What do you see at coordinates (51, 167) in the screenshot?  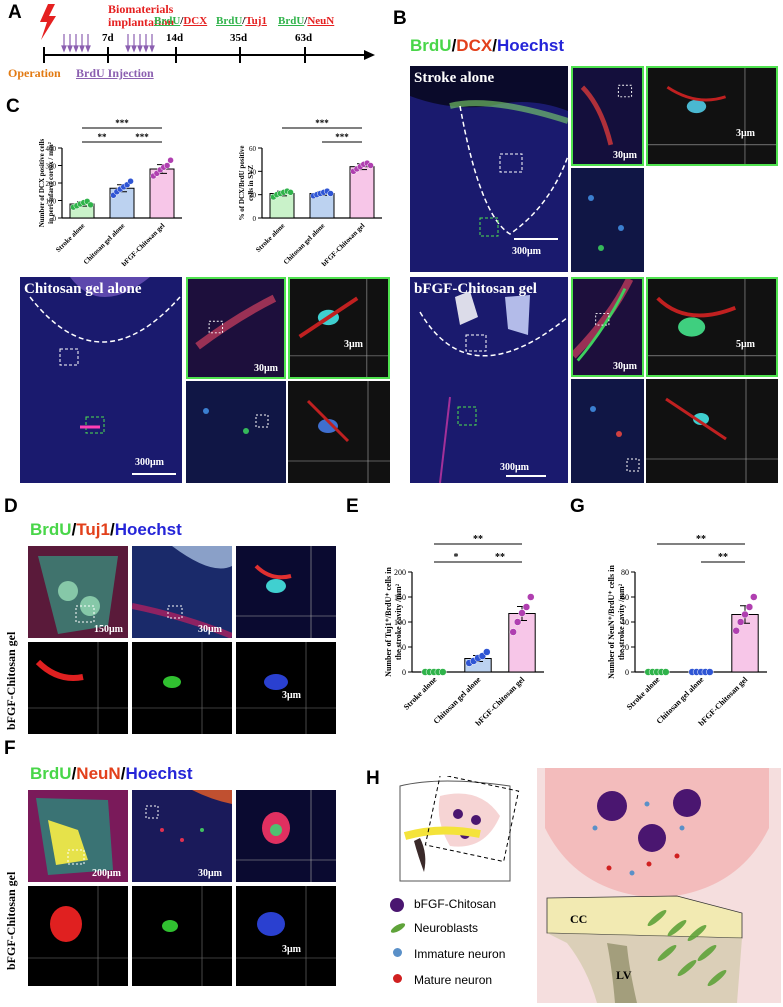 I see `y-tick-label: 300` at bounding box center [51, 167].